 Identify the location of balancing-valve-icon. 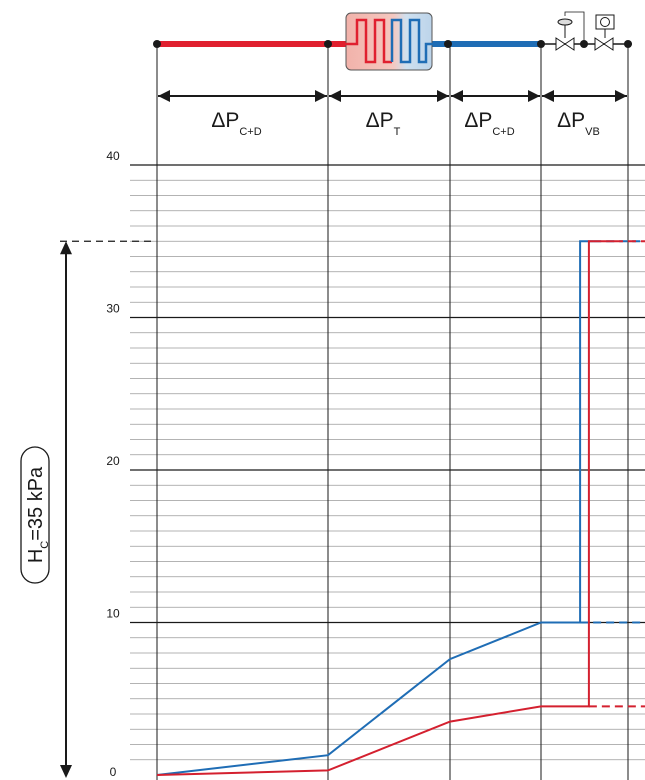
(565, 44).